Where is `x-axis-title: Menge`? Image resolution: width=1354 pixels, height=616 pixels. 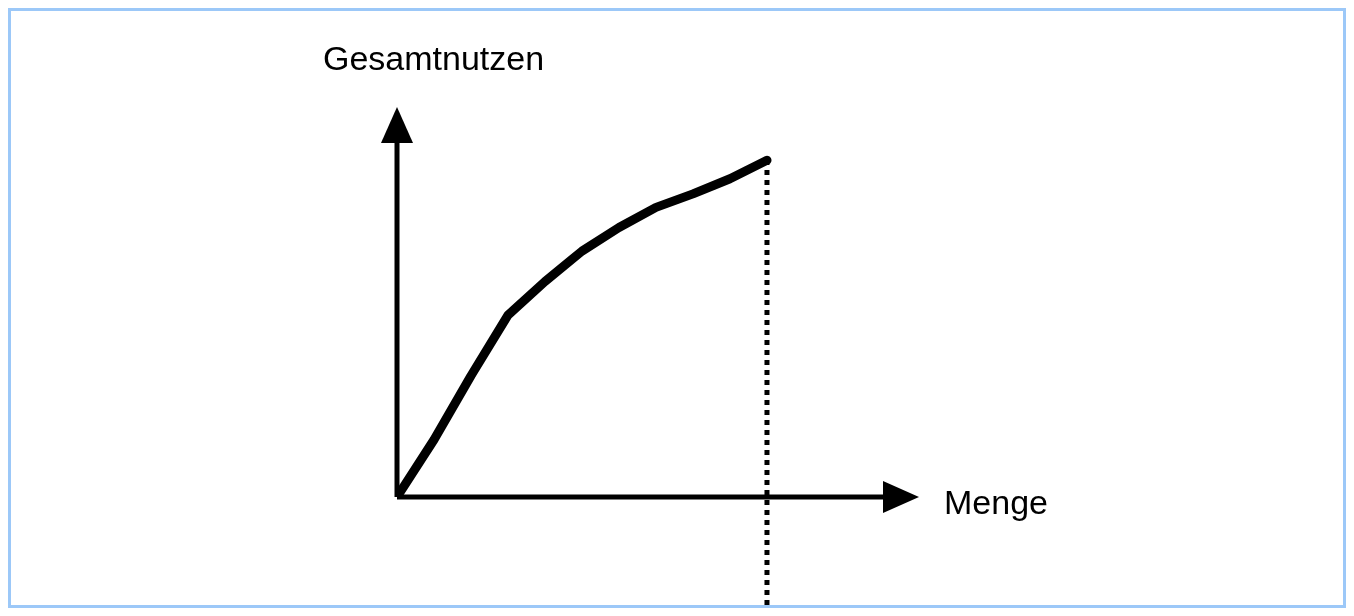 x-axis-title: Menge is located at coordinates (996, 502).